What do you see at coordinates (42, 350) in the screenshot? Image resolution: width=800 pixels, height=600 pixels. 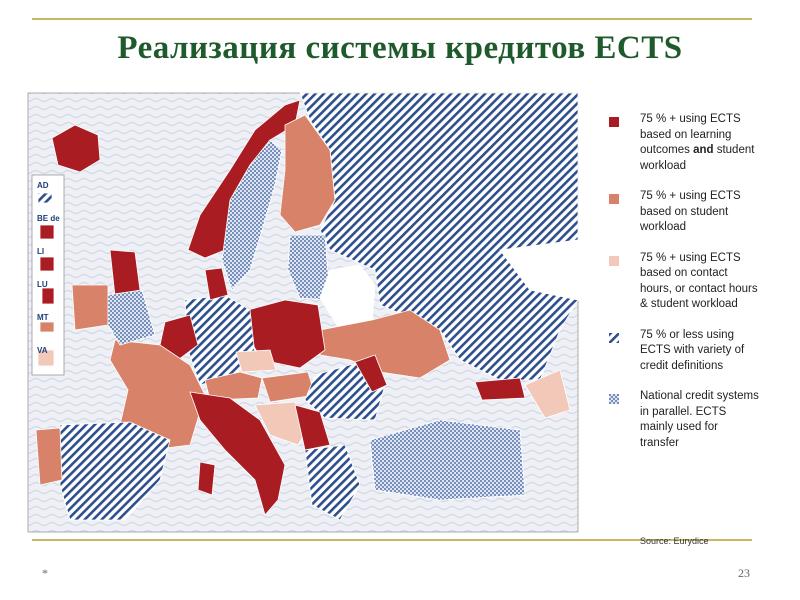 I see `inset-label: VA` at bounding box center [42, 350].